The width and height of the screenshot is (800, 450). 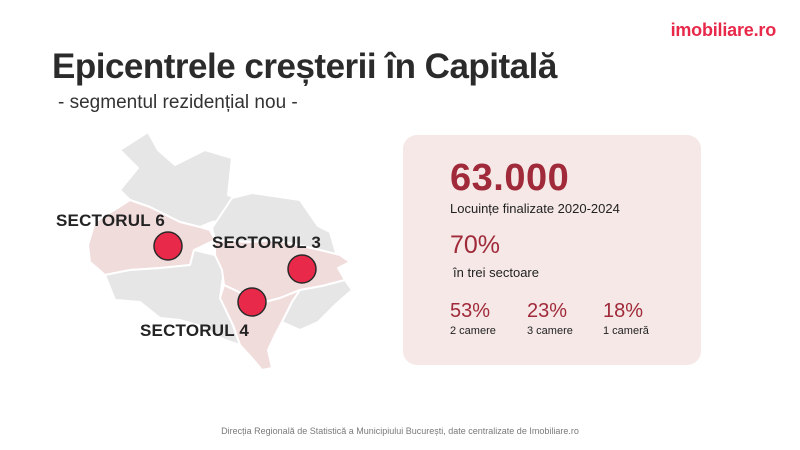 I want to click on three-sectors-share-caption: în trei sectoare, so click(x=496, y=272).